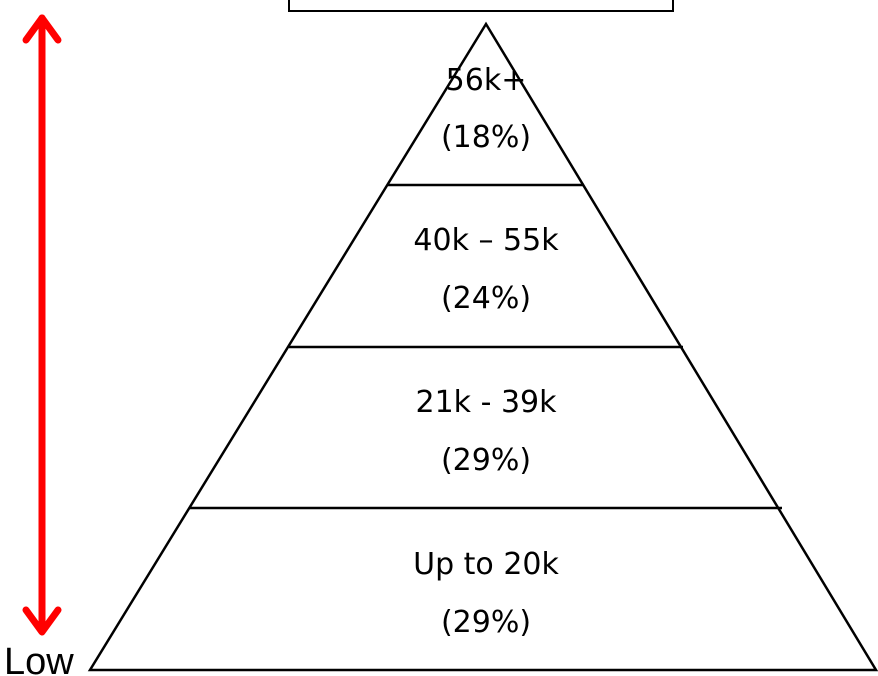 The height and width of the screenshot is (676, 878). I want to click on tier-range-label: 56k+, so click(486, 80).